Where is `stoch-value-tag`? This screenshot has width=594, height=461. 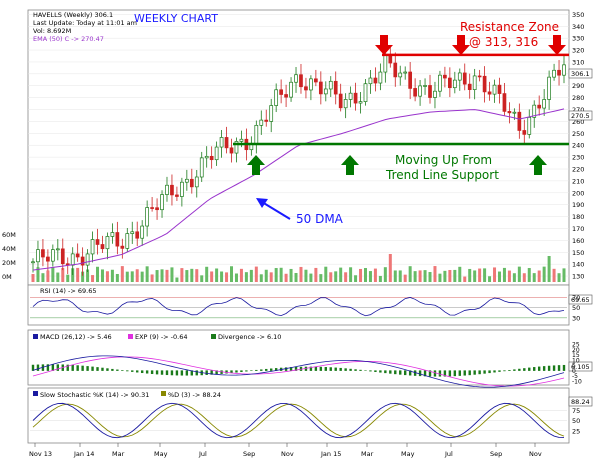
stoch-value-tag is located at coordinates (580, 401).